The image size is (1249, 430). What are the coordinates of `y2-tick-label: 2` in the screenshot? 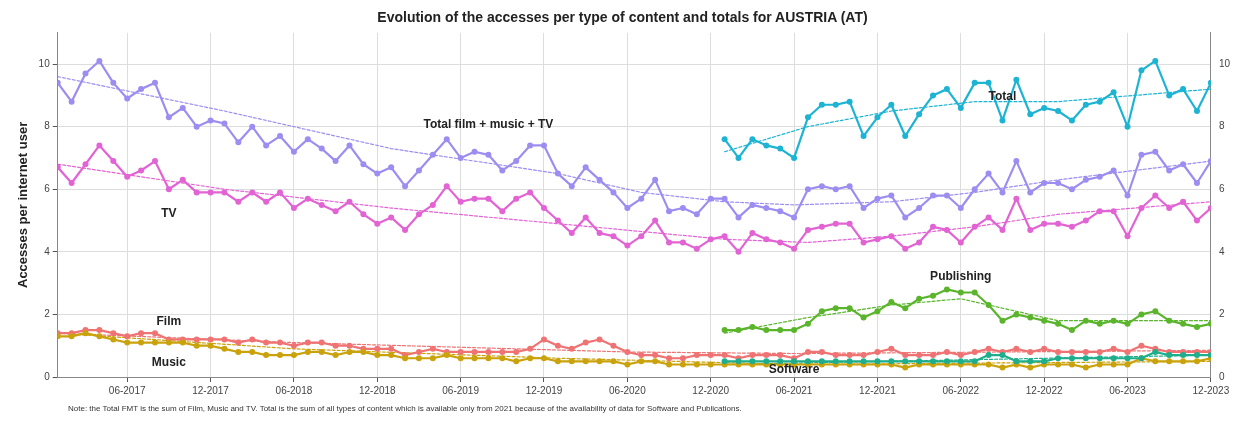 It's located at (1221, 314).